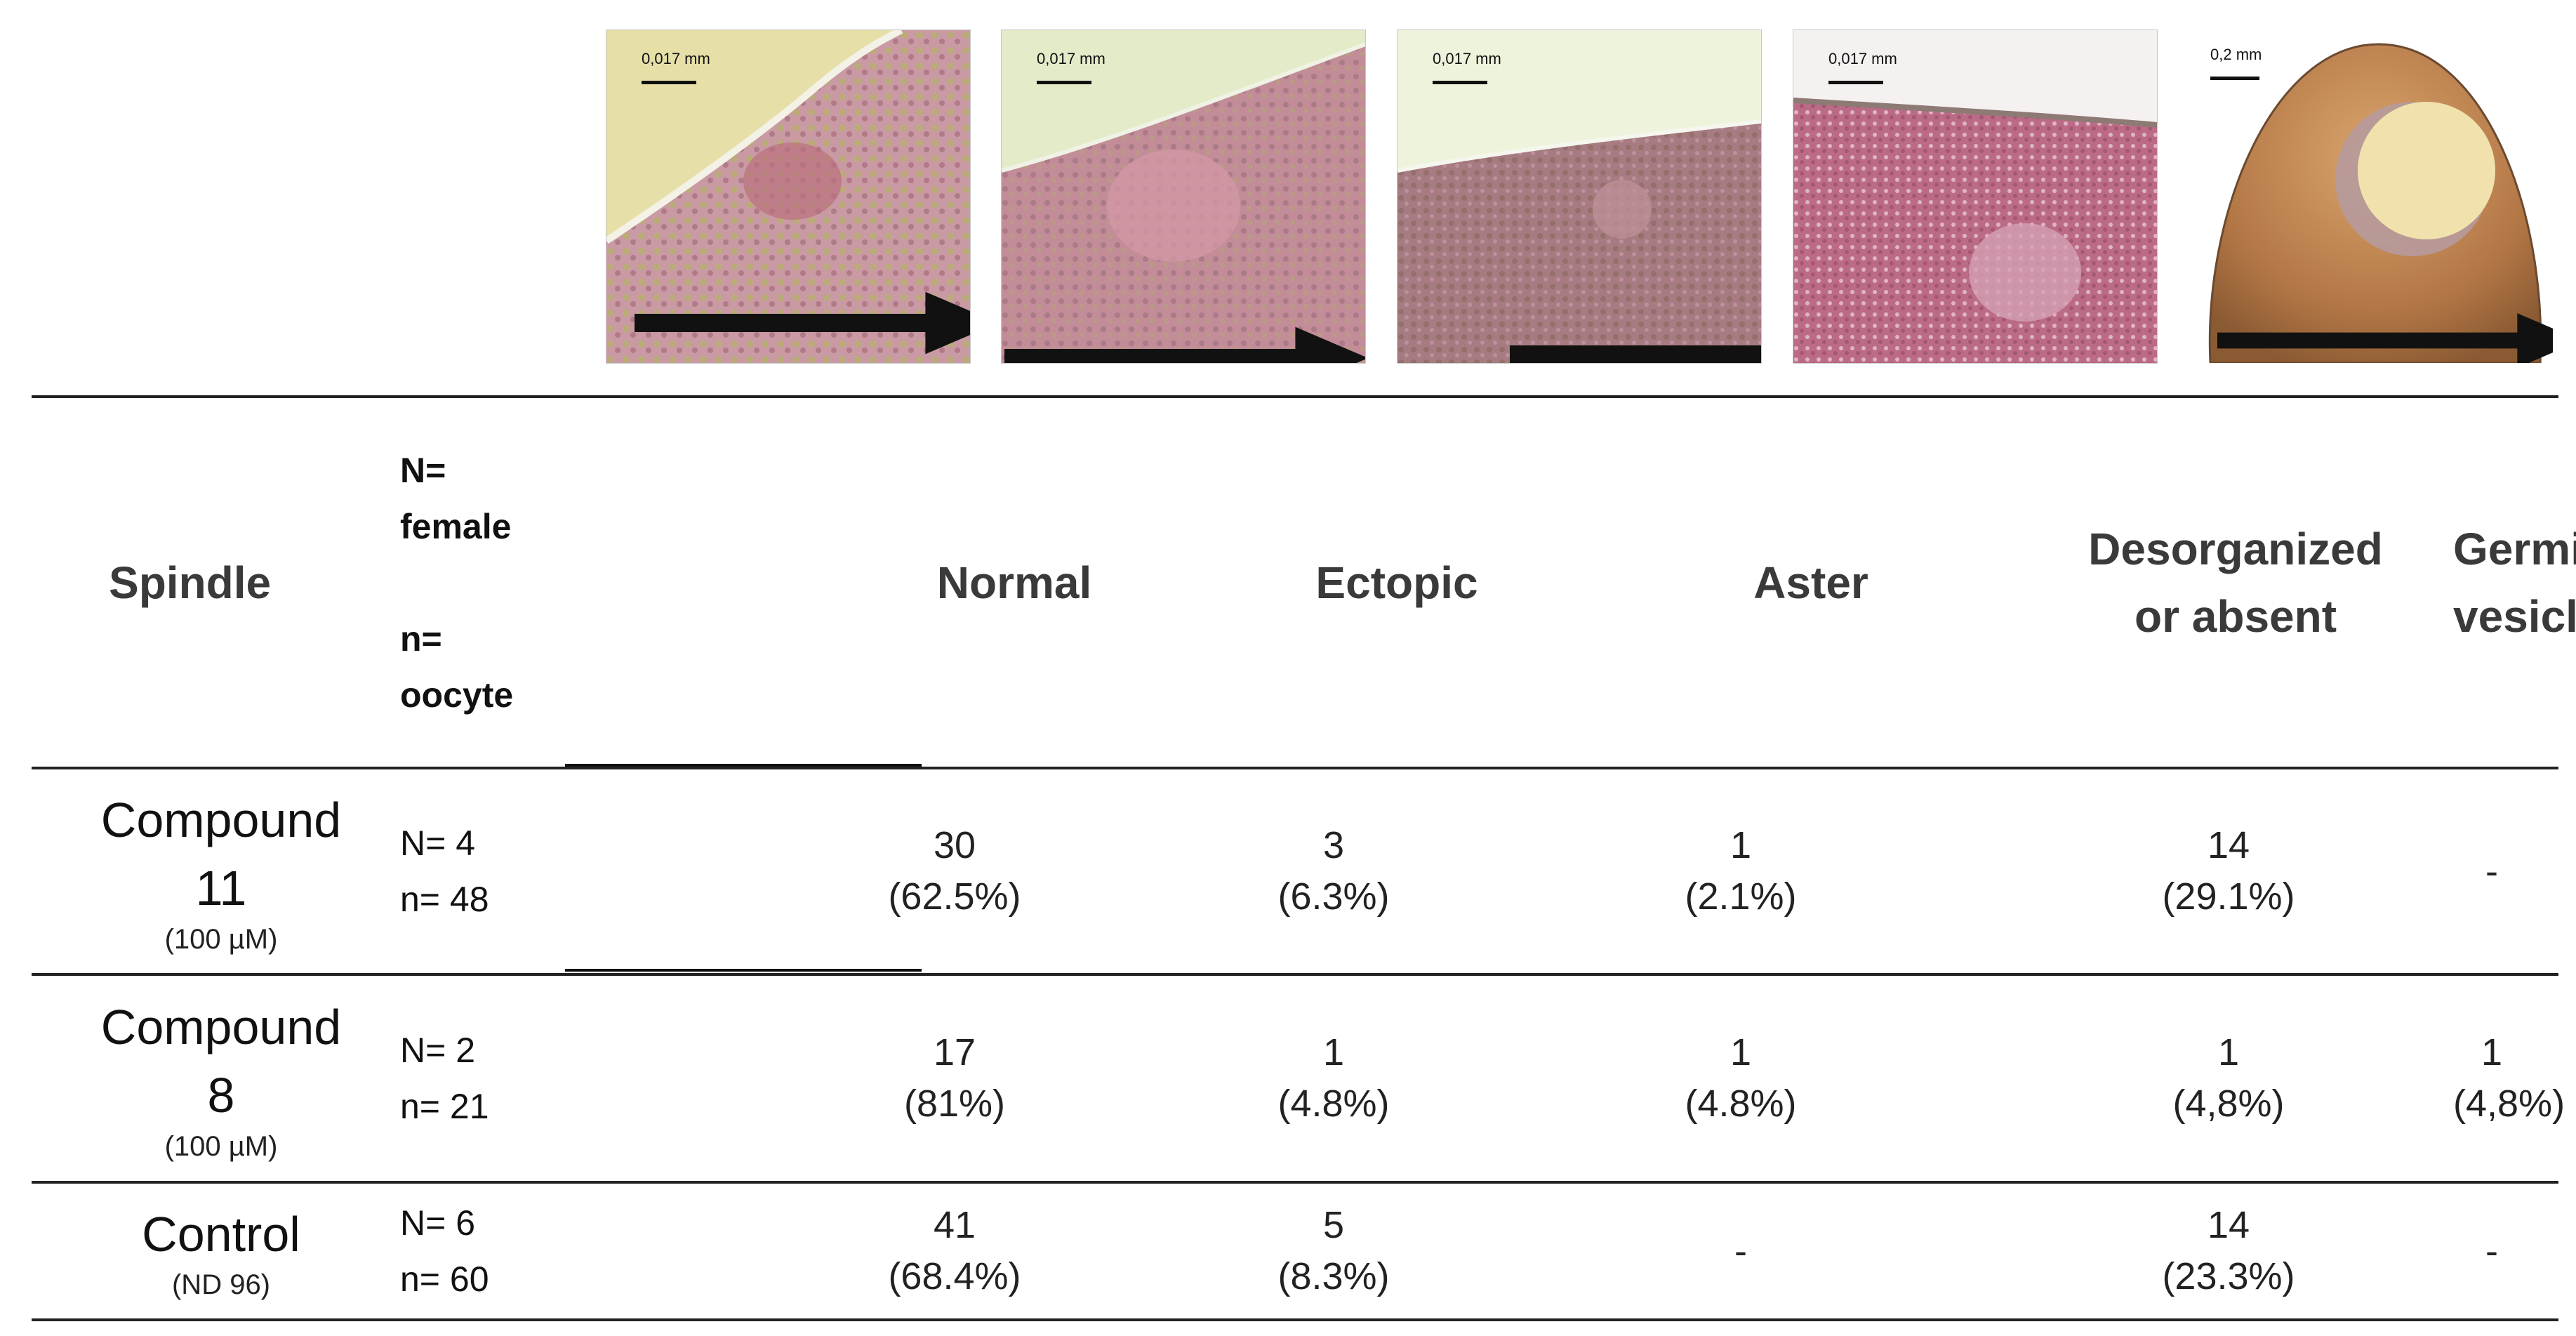 Image resolution: width=2576 pixels, height=1336 pixels. I want to click on row-label-line2: 11, so click(221, 888).